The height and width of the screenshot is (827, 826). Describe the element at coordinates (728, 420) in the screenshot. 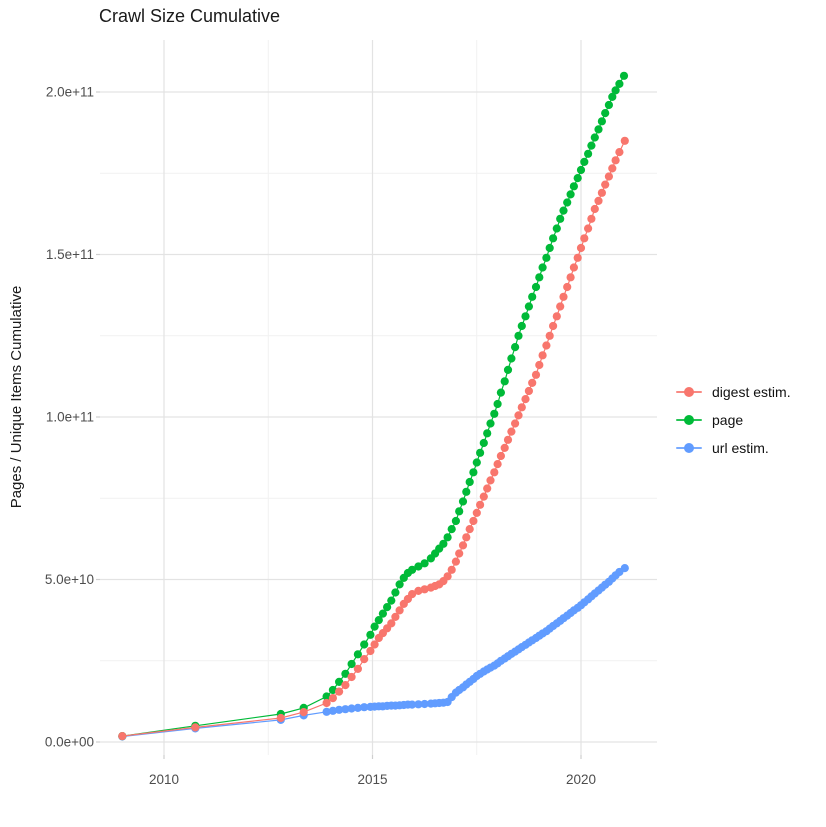

I see `legend-label-page: page` at that location.